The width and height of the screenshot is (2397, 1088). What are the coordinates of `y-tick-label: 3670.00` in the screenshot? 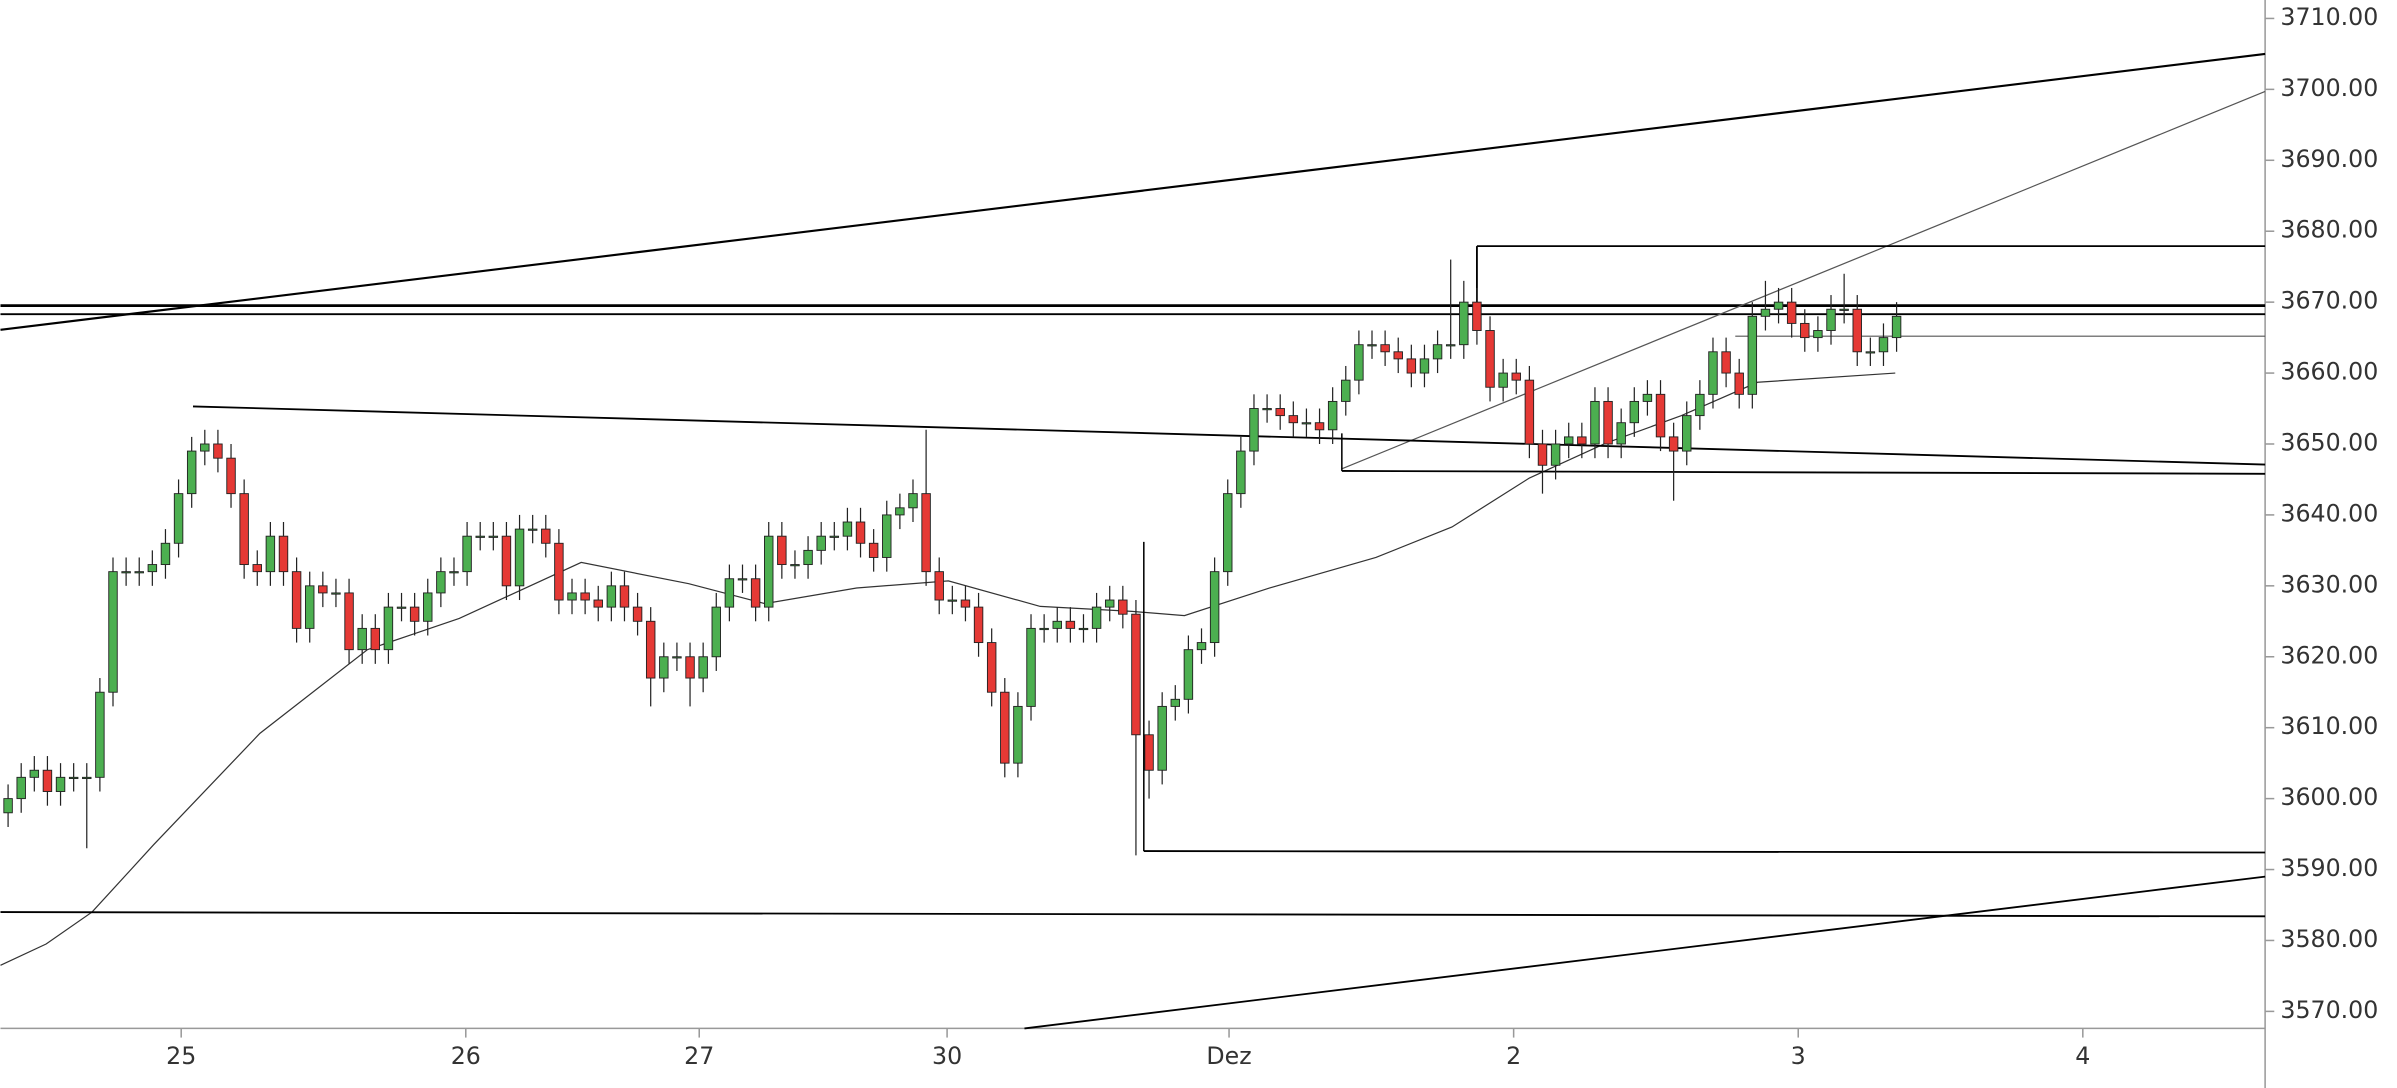 It's located at (2329, 301).